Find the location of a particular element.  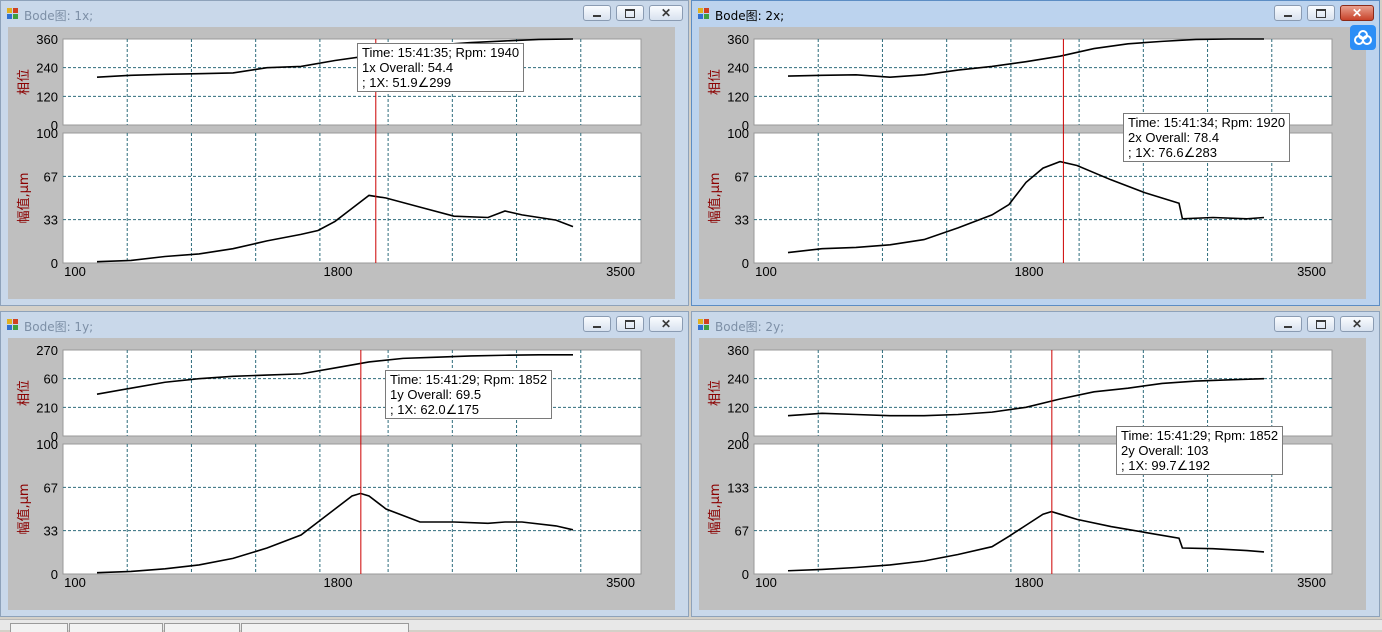

y-tick-label: 60 is located at coordinates (51, 379).